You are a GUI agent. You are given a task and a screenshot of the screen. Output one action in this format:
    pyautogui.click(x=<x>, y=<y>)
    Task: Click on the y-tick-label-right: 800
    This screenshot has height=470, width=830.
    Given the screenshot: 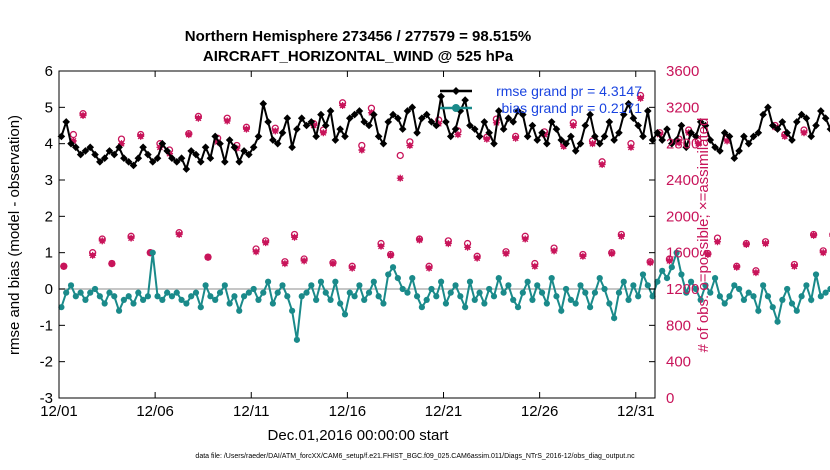 What is the action you would take?
    pyautogui.click(x=678, y=325)
    